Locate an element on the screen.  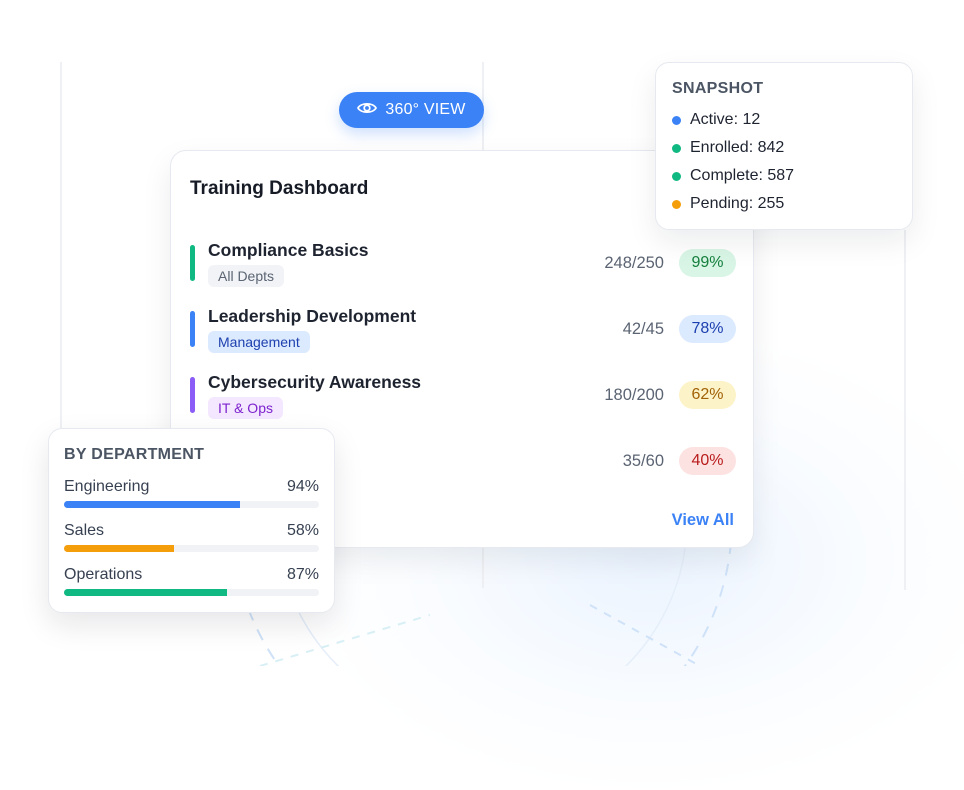
department-name: Engineering is located at coordinates (107, 486).